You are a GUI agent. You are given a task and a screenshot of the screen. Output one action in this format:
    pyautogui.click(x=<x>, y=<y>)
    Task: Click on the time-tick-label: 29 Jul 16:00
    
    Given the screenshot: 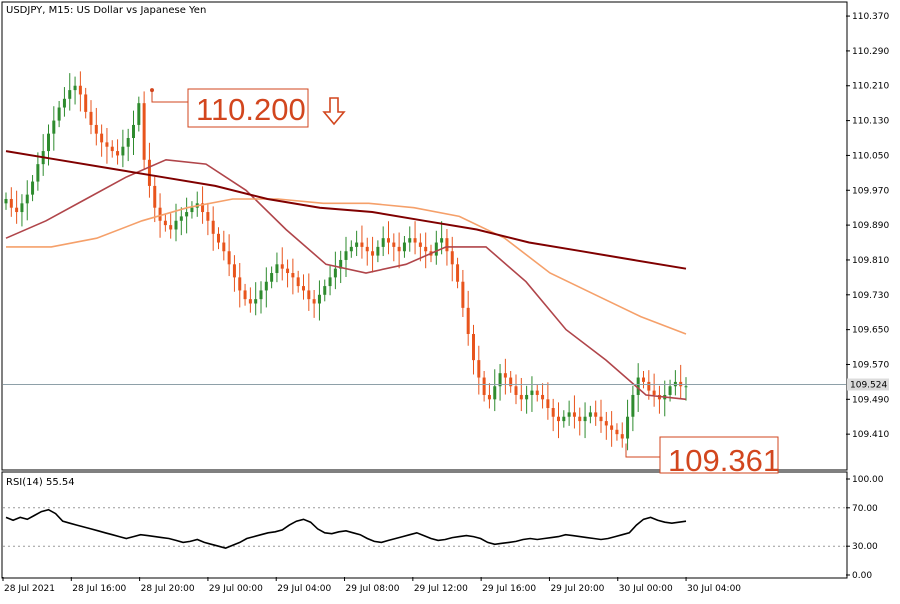 What is the action you would take?
    pyautogui.click(x=509, y=589)
    